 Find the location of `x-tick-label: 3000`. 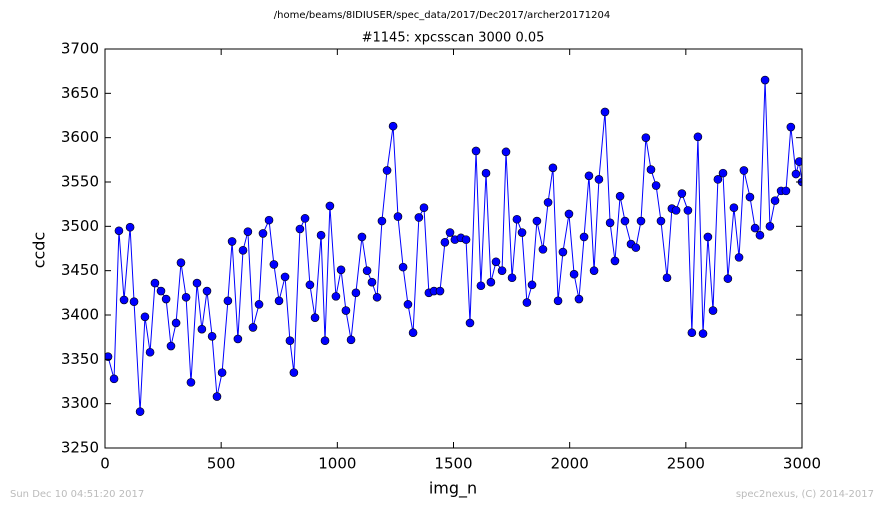

x-tick-label: 3000 is located at coordinates (802, 464).